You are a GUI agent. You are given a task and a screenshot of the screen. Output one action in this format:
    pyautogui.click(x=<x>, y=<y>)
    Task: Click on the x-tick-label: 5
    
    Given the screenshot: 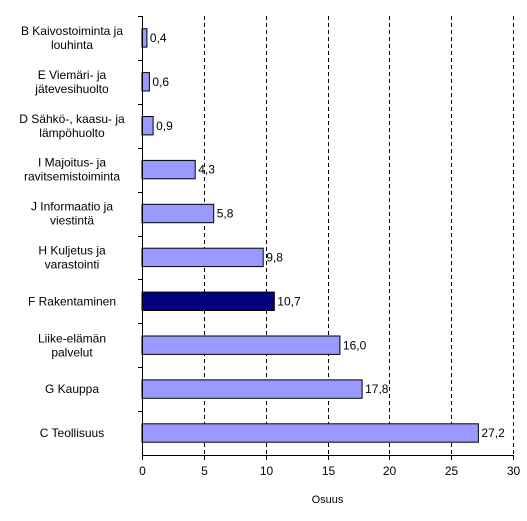 What is the action you would take?
    pyautogui.click(x=204, y=471)
    